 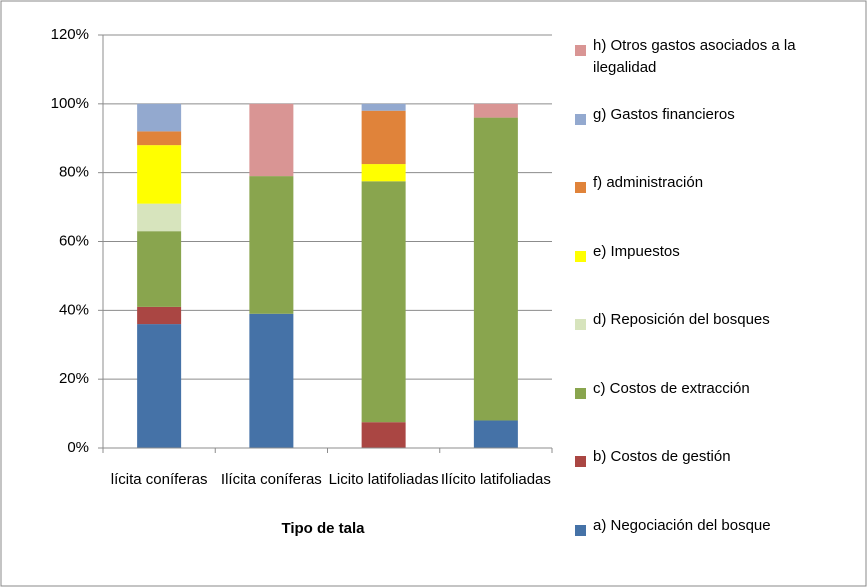 What do you see at coordinates (682, 525) in the screenshot?
I see `legend-label: a) Negociación del bosque` at bounding box center [682, 525].